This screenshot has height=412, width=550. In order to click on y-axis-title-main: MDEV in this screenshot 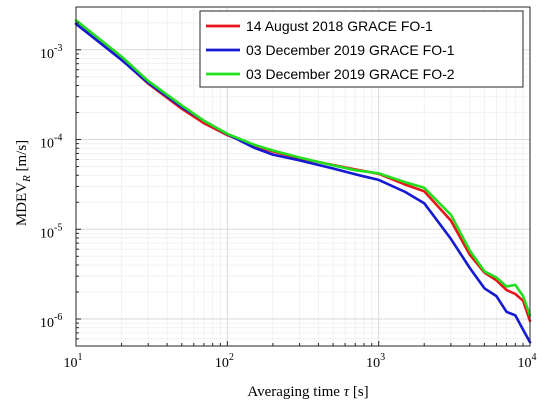, I will do `click(22, 204)`.